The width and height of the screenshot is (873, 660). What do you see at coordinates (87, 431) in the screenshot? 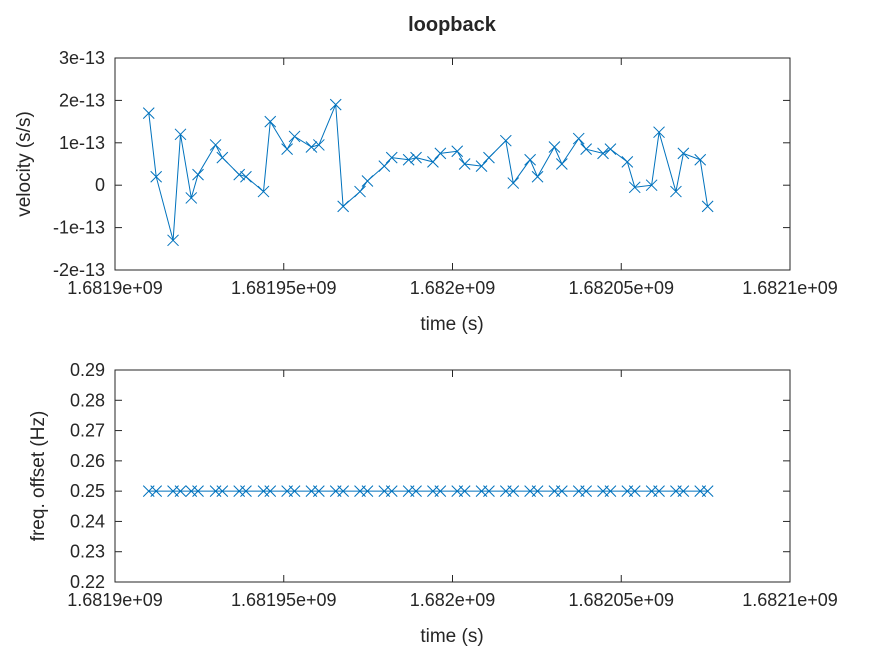
I see `frequency-offset-y-tick-label: 0.27` at bounding box center [87, 431].